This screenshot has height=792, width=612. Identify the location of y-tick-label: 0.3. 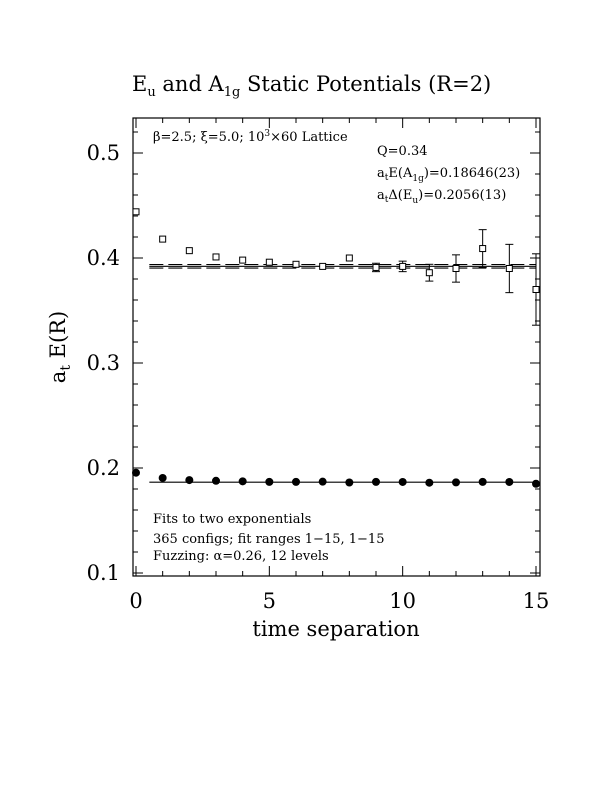
(103, 363).